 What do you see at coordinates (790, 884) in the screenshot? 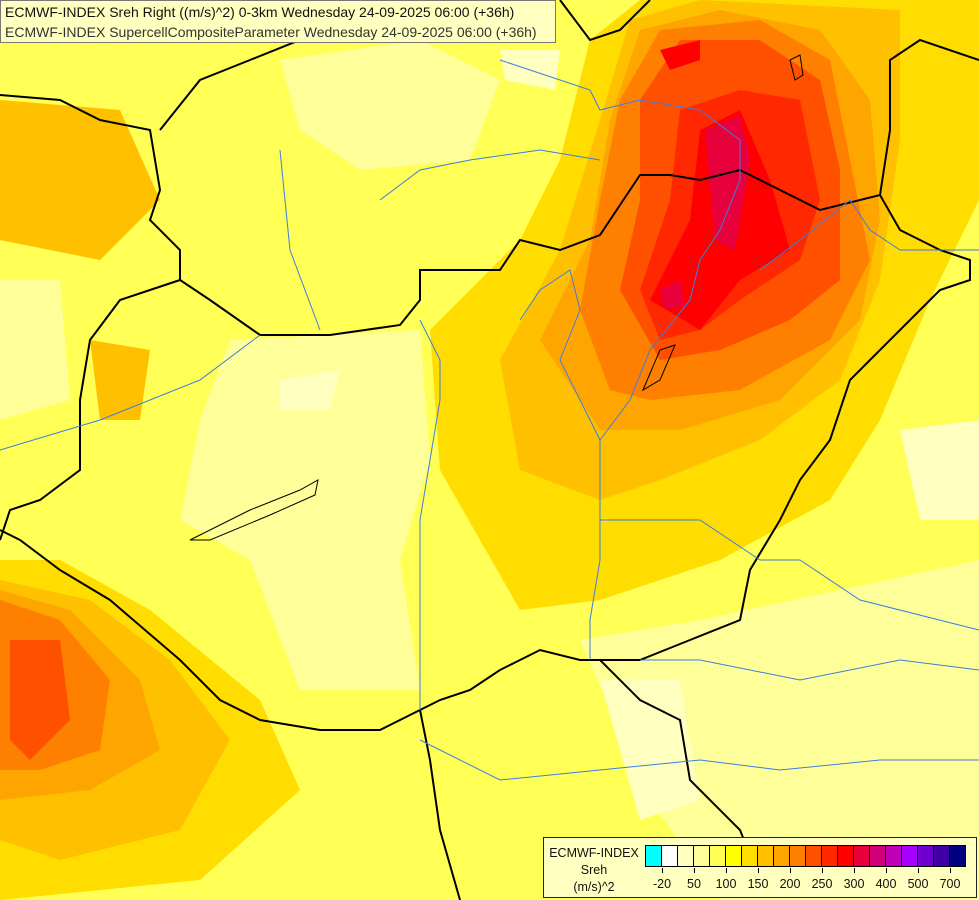
I see `legend-tick-label: 200` at bounding box center [790, 884].